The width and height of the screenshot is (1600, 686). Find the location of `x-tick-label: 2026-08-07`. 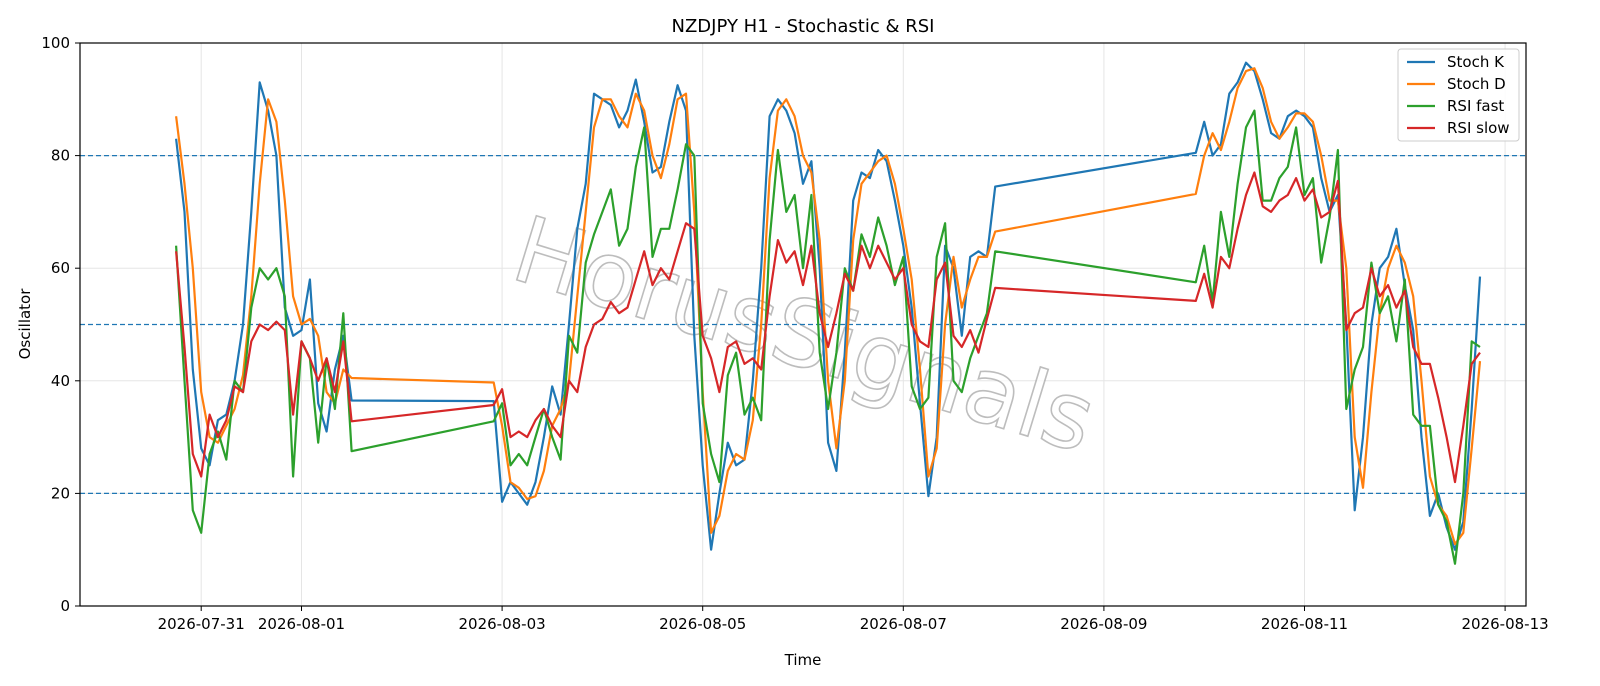

x-tick-label: 2026-08-07 is located at coordinates (903, 624).